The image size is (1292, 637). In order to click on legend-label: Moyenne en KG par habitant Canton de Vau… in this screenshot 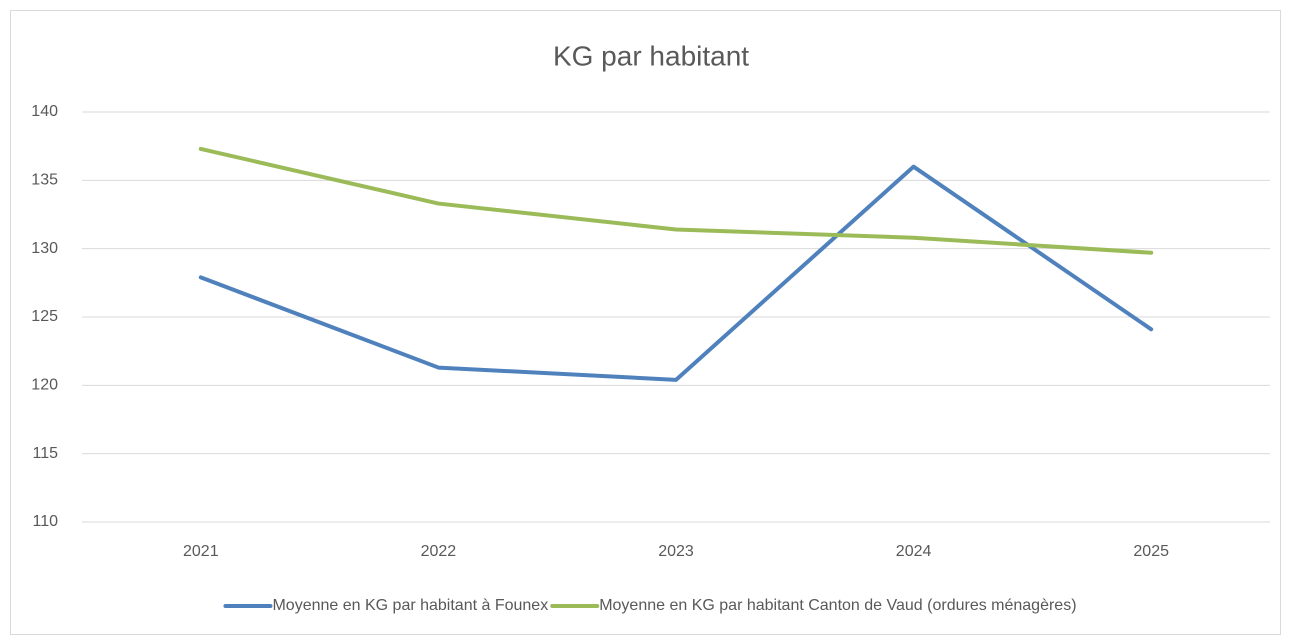, I will do `click(837, 605)`.